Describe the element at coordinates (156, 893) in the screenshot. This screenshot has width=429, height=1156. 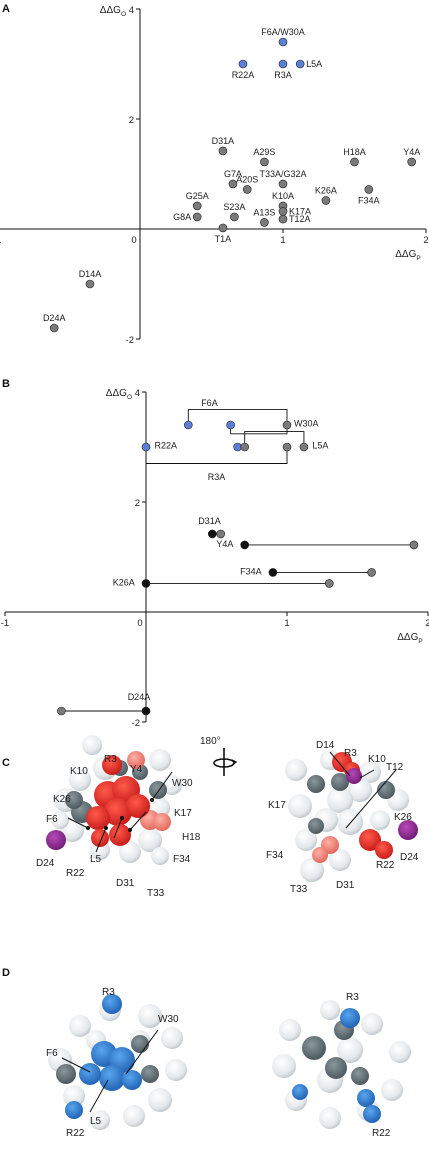
I see `res-label: T33` at that location.